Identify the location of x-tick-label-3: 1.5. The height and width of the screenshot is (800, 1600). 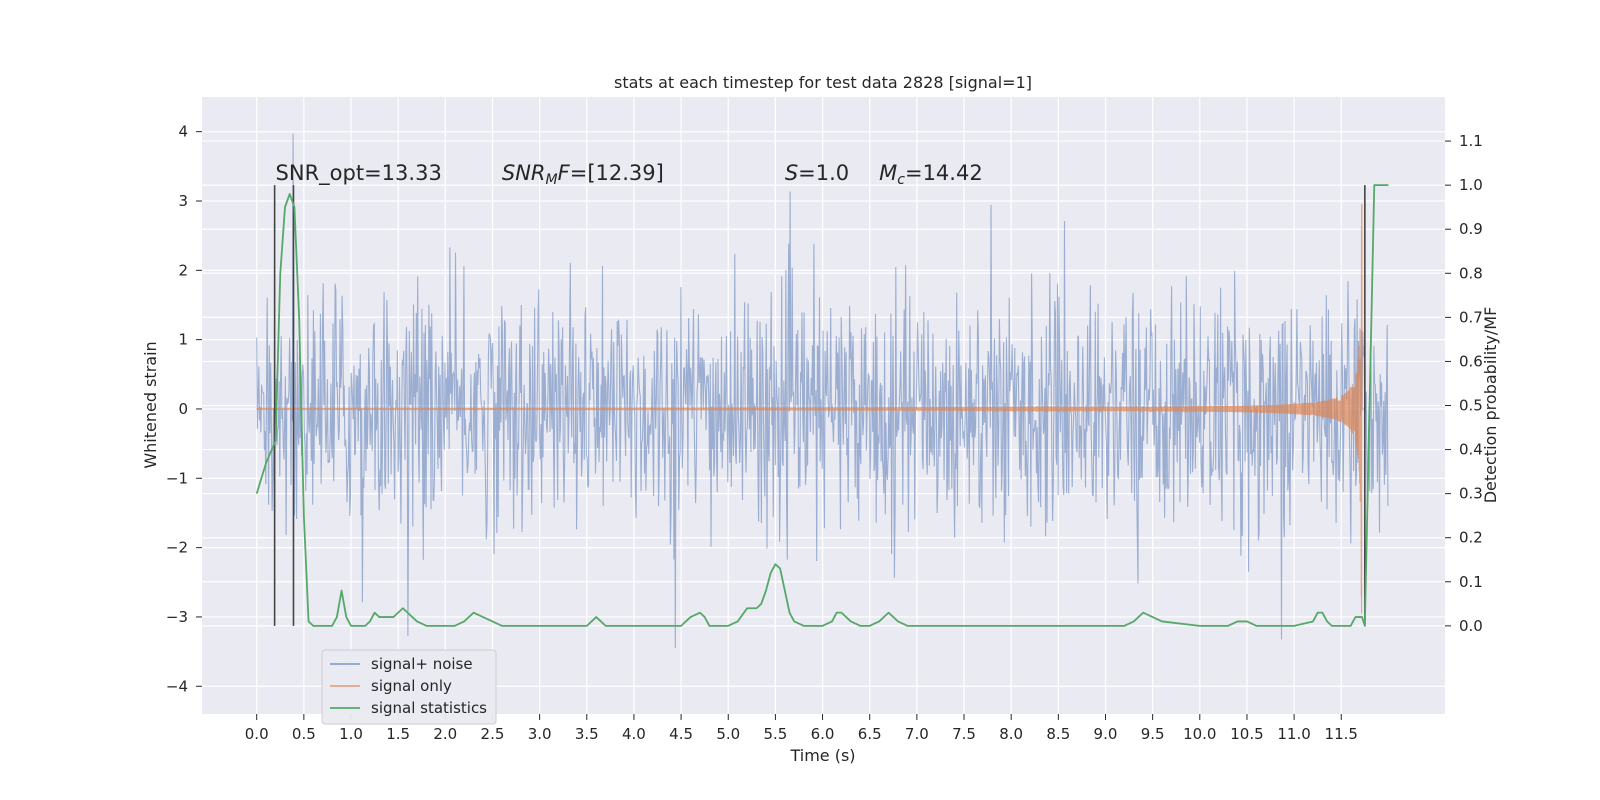
(398, 734).